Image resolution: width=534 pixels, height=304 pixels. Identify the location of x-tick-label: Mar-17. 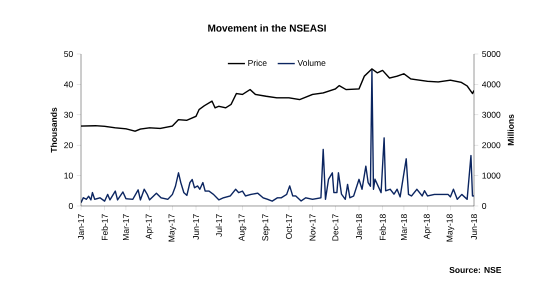
(125, 227).